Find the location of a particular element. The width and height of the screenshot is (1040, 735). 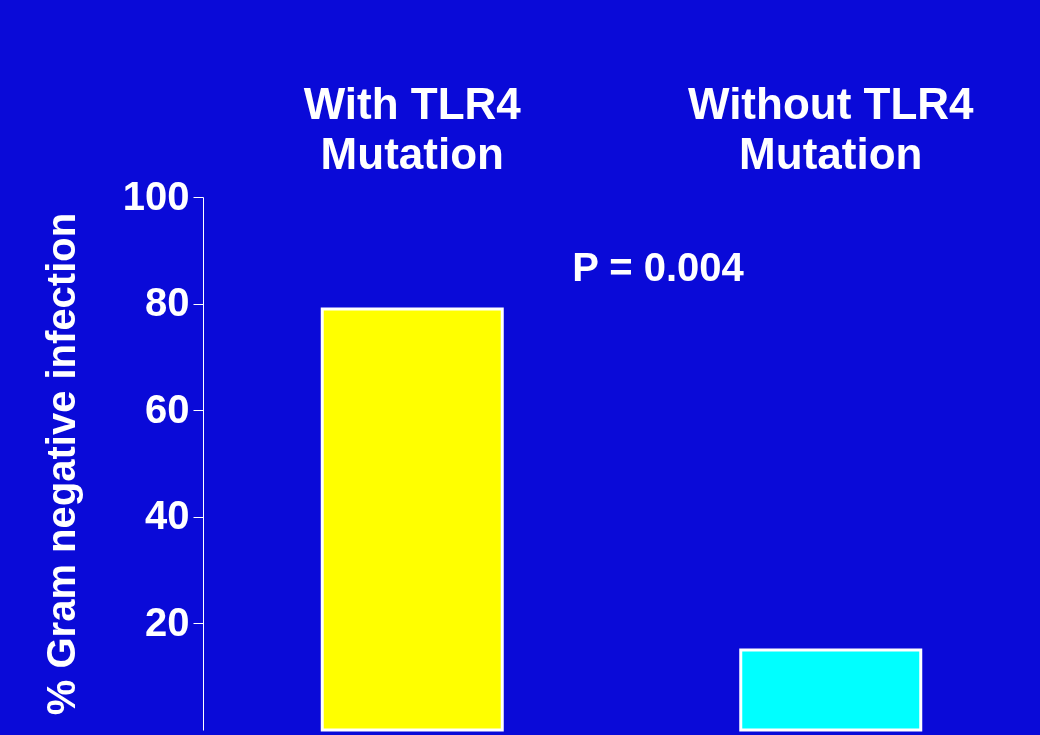

y-tick-label: 40 is located at coordinates (167, 515).